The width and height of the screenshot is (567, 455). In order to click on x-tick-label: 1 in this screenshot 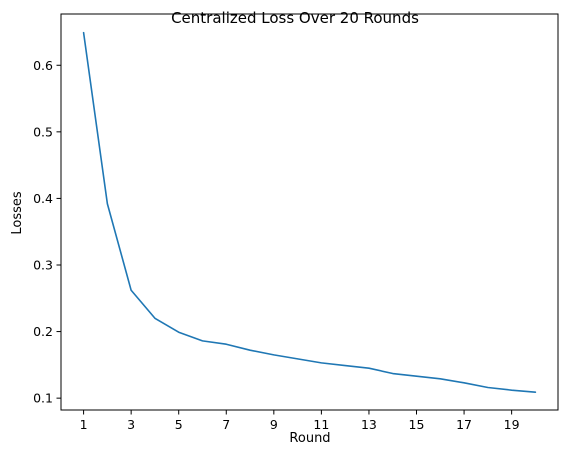, I will do `click(84, 424)`.